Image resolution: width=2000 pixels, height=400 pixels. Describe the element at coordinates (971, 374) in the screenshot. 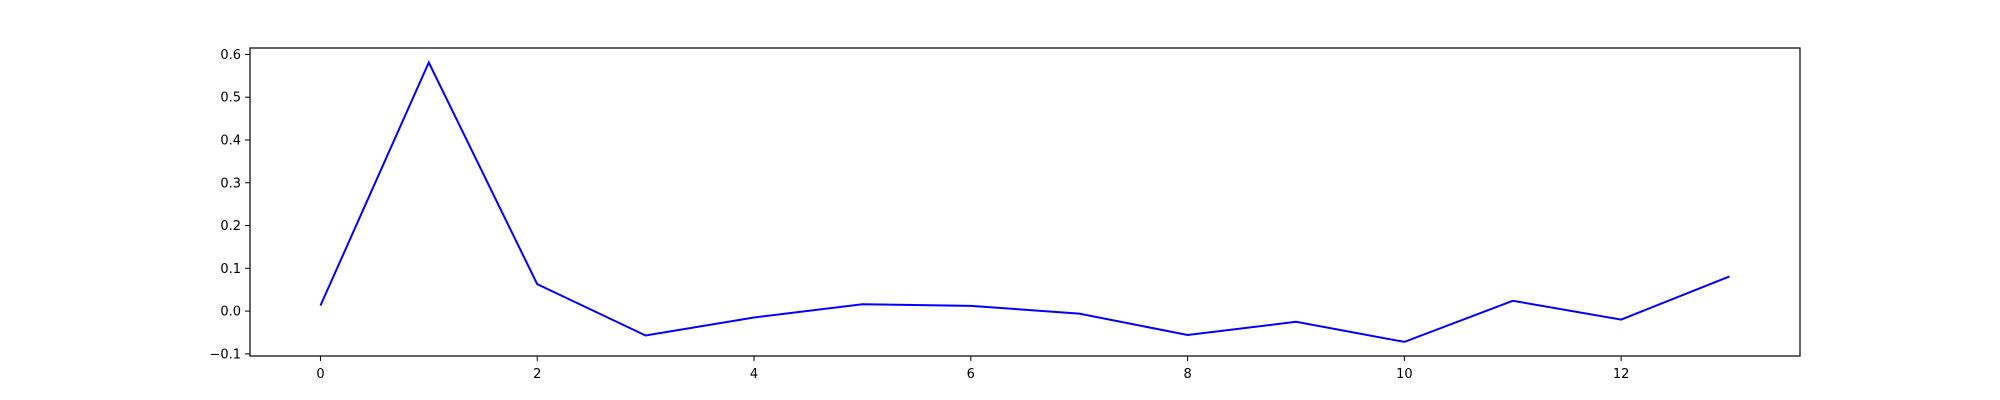

I see `x-tick-label: 6` at that location.